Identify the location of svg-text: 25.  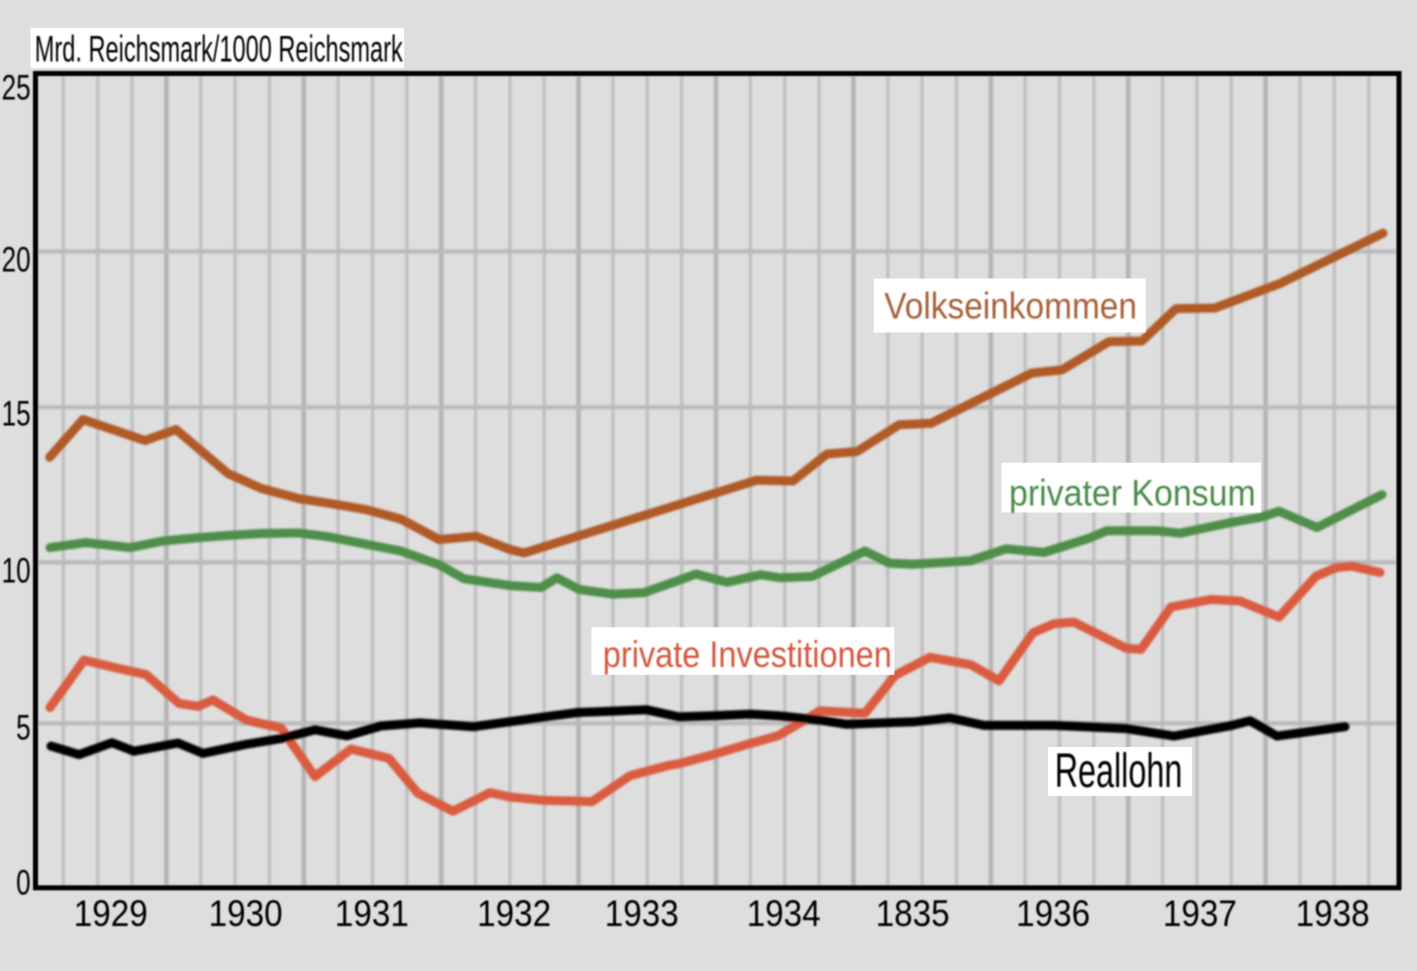
(16, 88).